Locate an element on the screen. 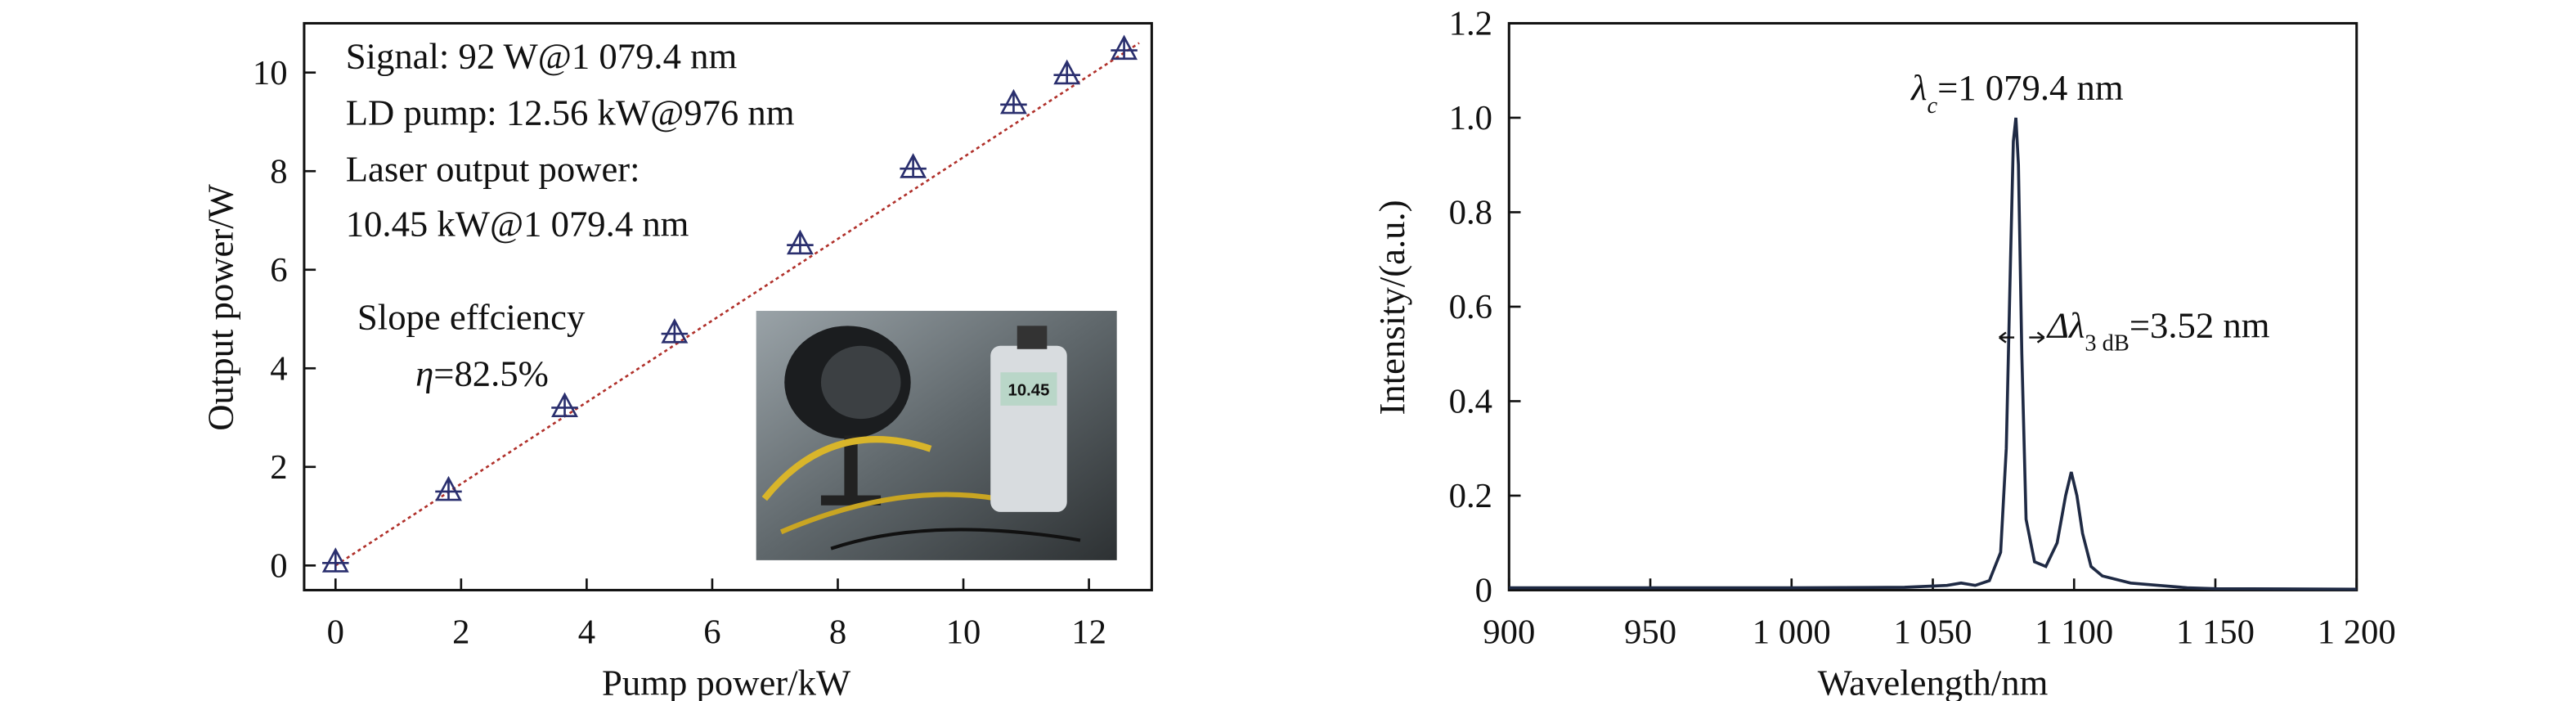 The height and width of the screenshot is (701, 2576). label-symbol: Δλ is located at coordinates (2065, 325).